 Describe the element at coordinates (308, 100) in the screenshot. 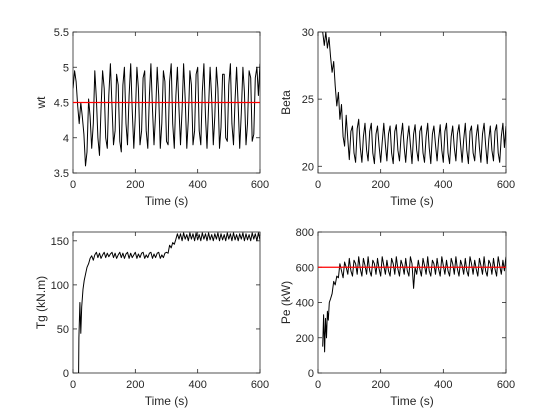

I see `y-tick-label: 25` at that location.